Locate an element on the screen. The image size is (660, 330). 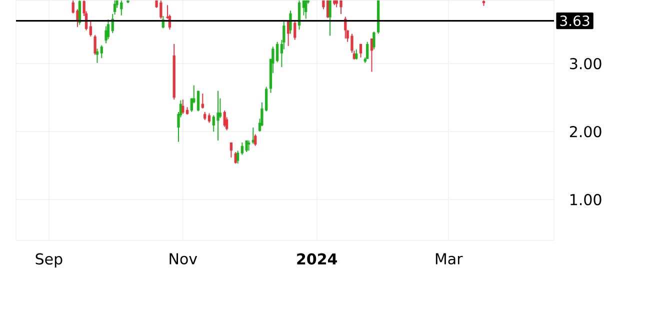
y-tick-label: 1.00 is located at coordinates (586, 200).